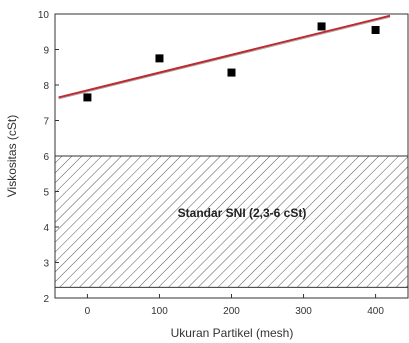 This screenshot has width=409, height=343. What do you see at coordinates (46, 228) in the screenshot?
I see `y-tick-label: 4` at bounding box center [46, 228].